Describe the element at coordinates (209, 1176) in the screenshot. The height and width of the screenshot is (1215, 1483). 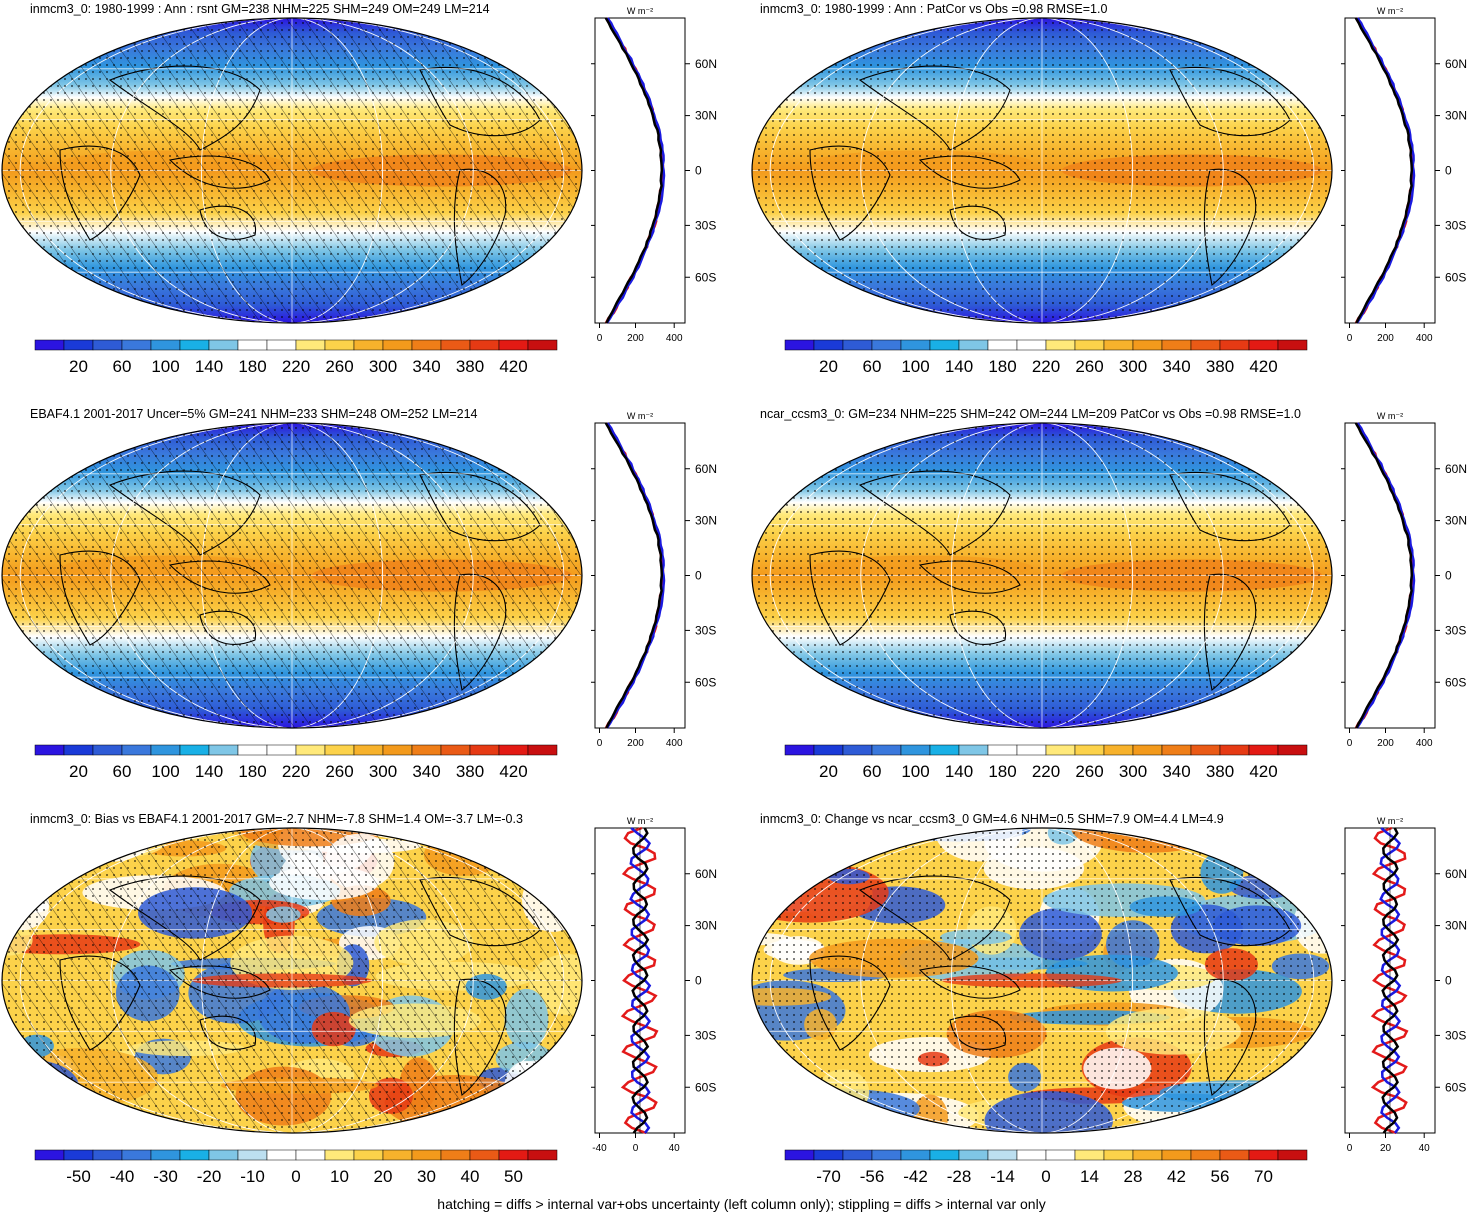
I see `colorbar-label: -20` at that location.